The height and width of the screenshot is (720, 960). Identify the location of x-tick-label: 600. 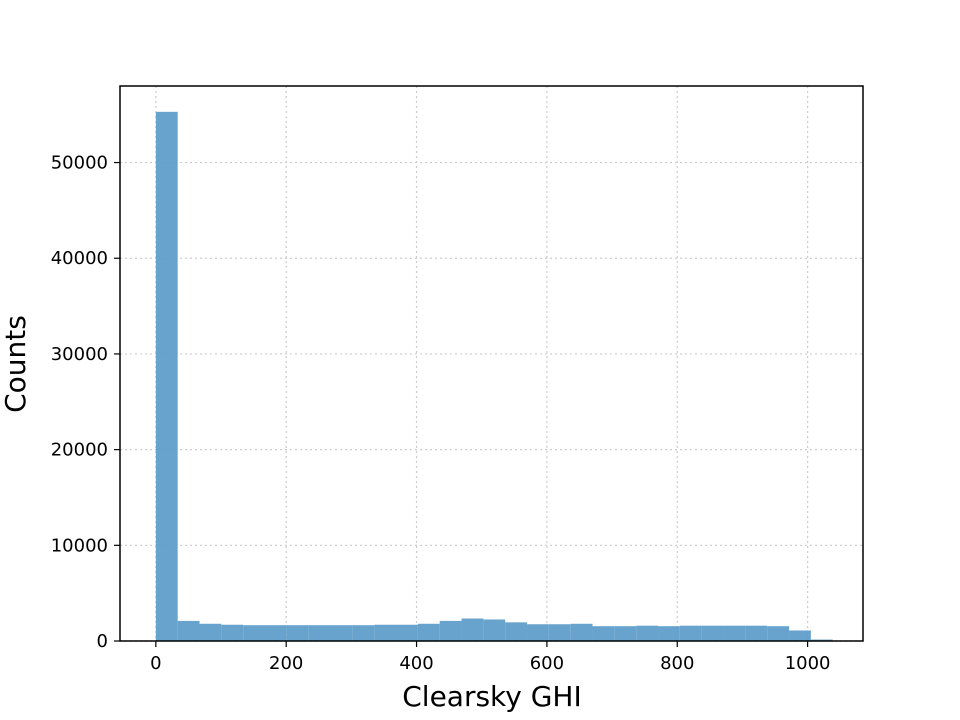
(547, 663).